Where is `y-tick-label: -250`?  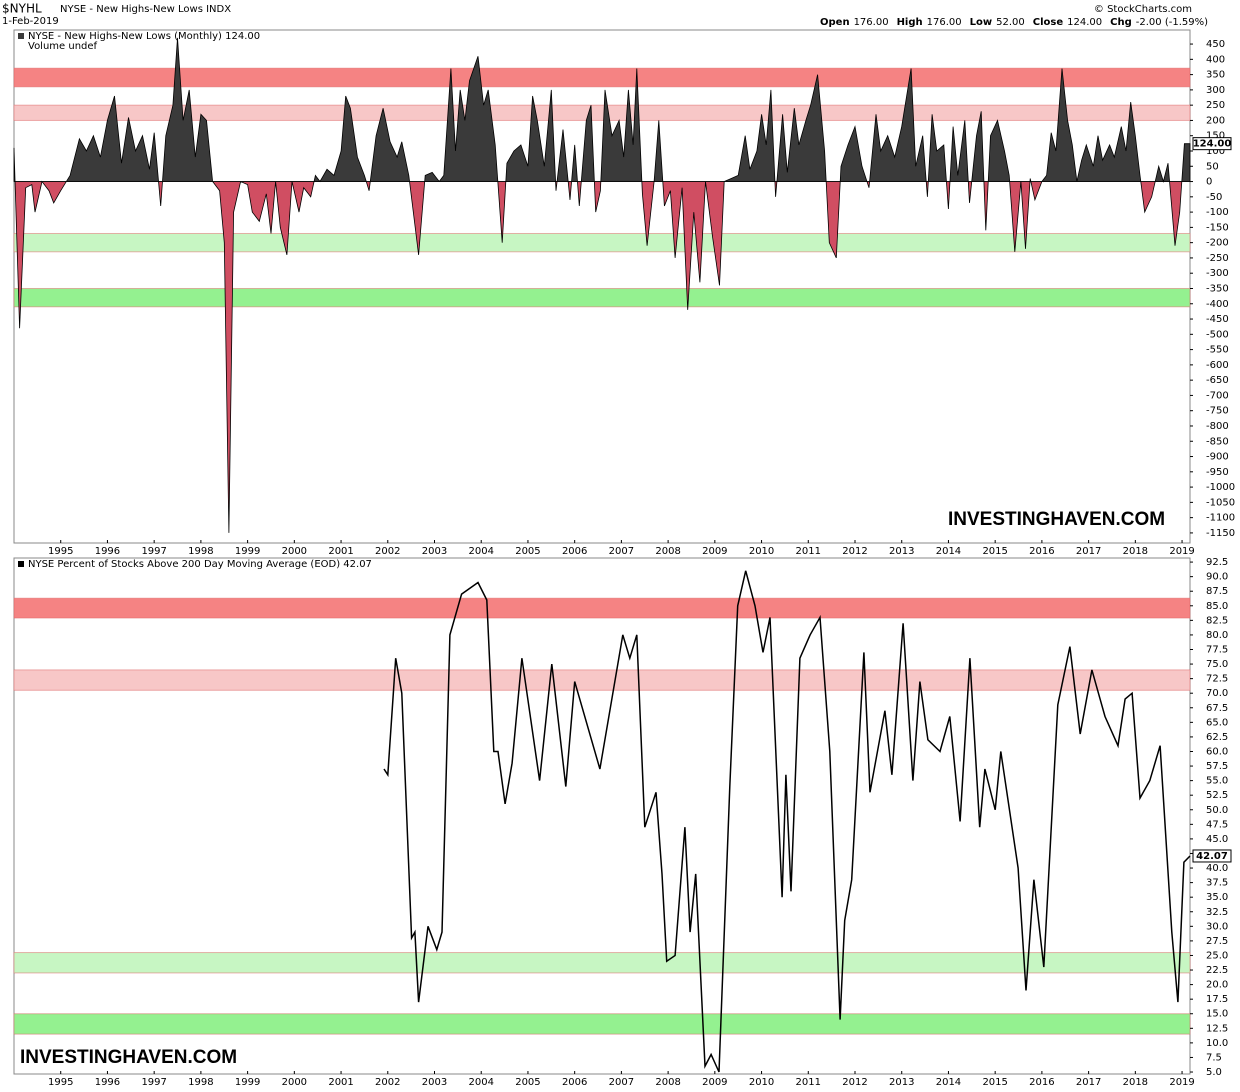 y-tick-label: -250 is located at coordinates (1217, 258).